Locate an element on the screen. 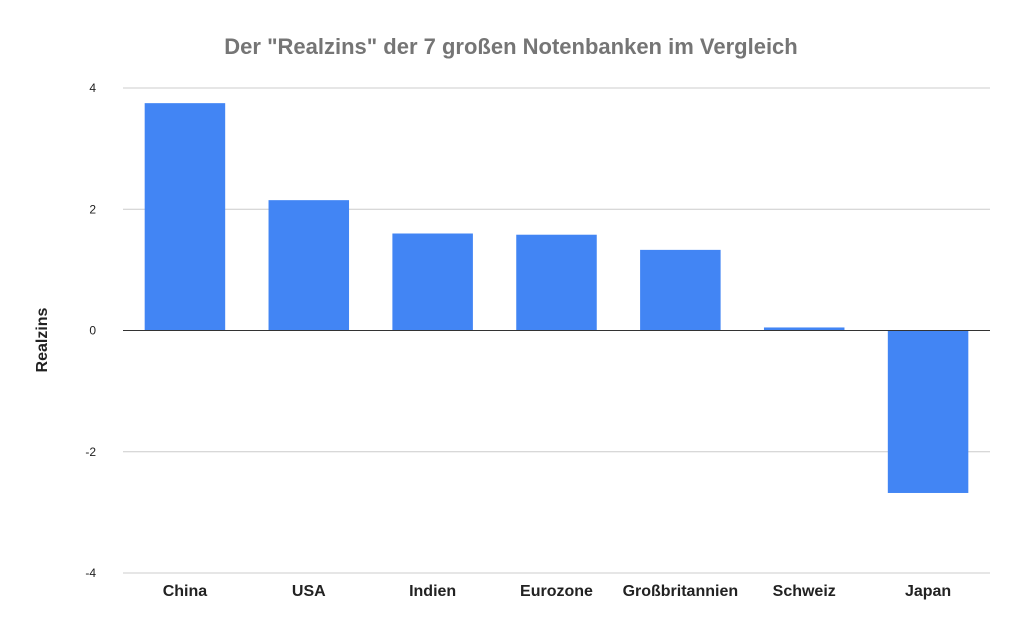 The height and width of the screenshot is (632, 1022). y-tick-labels: 4 2 0 -2 -4 is located at coordinates (90, 330).